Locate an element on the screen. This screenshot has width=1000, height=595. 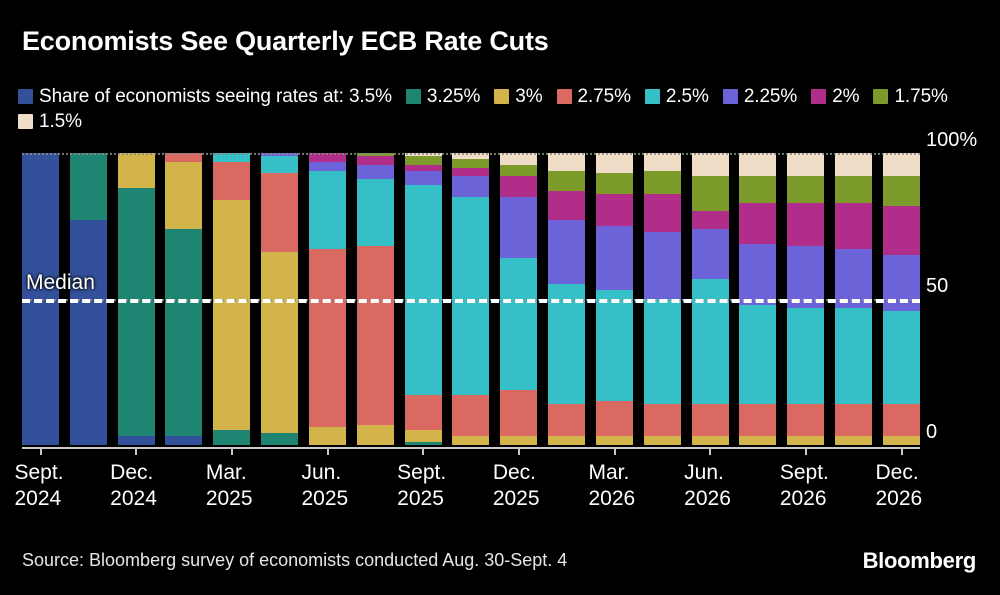
legend-item: 1.75% is located at coordinates (910, 96).